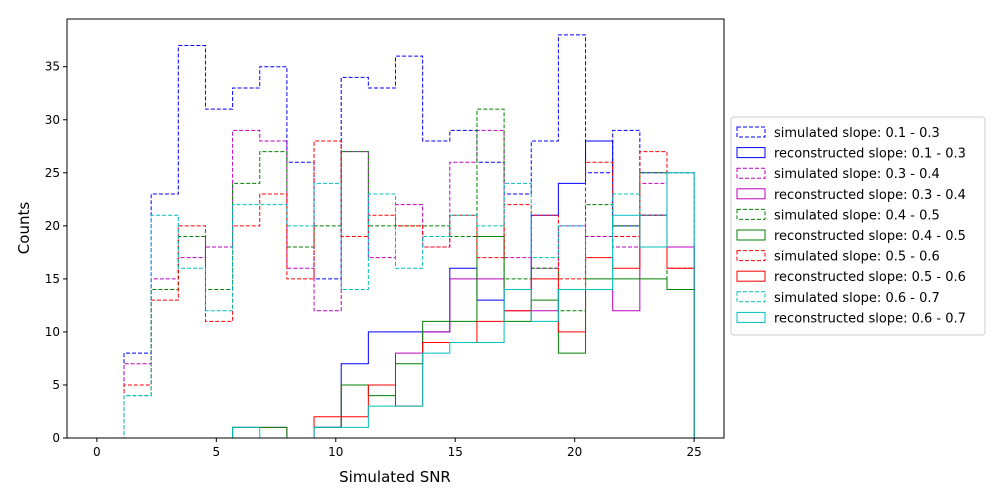  I want to click on x-tick-label: 15, so click(455, 452).